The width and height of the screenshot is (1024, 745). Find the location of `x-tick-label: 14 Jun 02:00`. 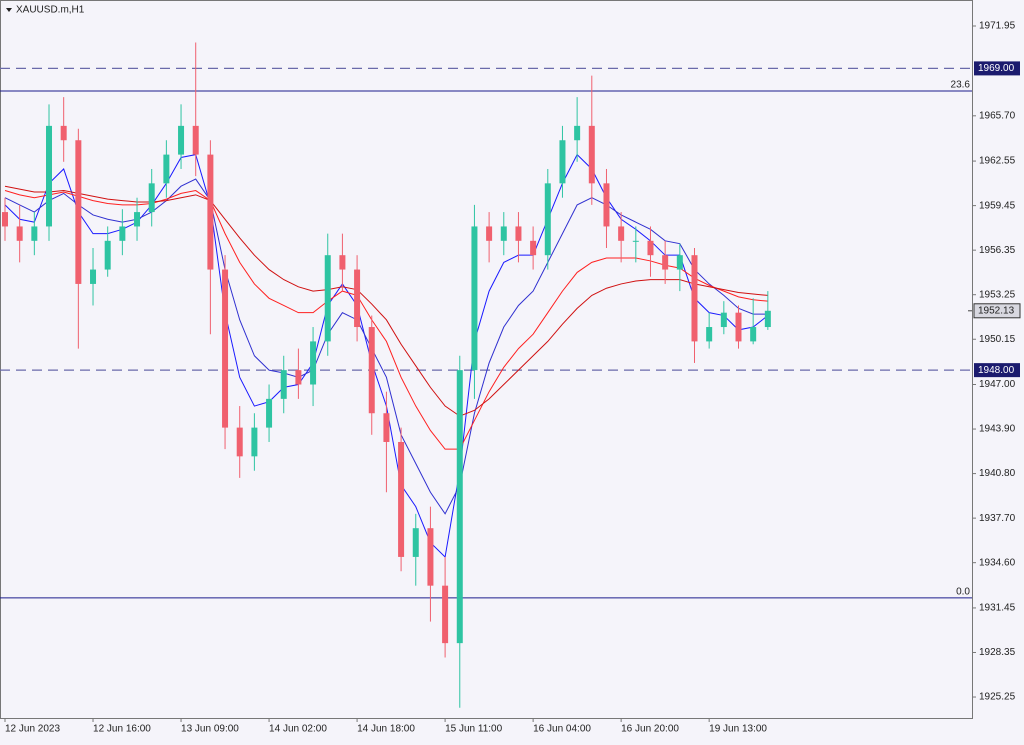

x-tick-label: 14 Jun 02:00 is located at coordinates (298, 729).